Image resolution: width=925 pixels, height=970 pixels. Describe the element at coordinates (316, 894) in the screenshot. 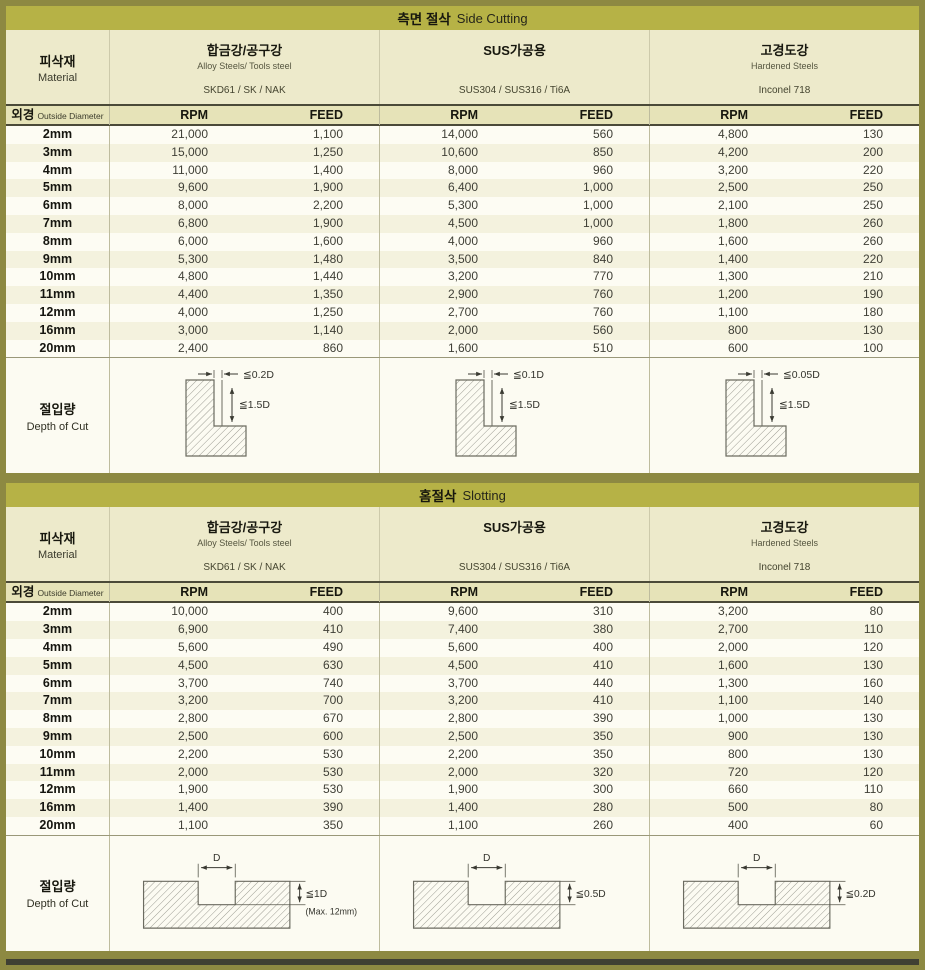

I see `svg-text: ≦1D` at that location.